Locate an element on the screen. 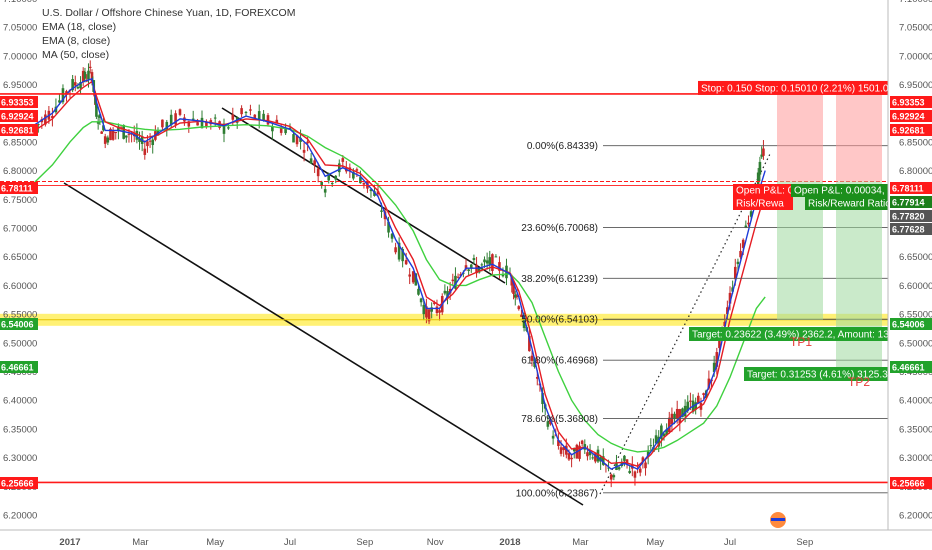 This screenshot has height=550, width=932. stop-label-2-text: Stop: 0.15010 (2.21%) 1501.0, A is located at coordinates (827, 88).